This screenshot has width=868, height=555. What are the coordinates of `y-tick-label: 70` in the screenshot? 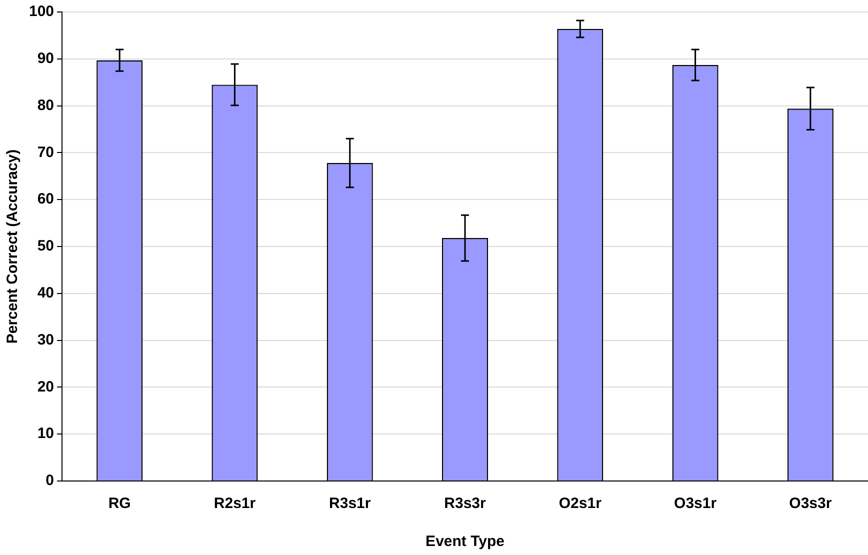 It's located at (45, 152).